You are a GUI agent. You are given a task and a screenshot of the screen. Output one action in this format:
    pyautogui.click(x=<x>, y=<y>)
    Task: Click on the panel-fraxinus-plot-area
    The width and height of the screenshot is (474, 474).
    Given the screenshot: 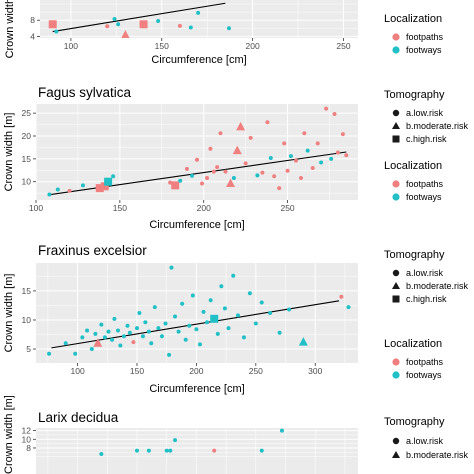 What is the action you would take?
    pyautogui.click(x=197, y=313)
    